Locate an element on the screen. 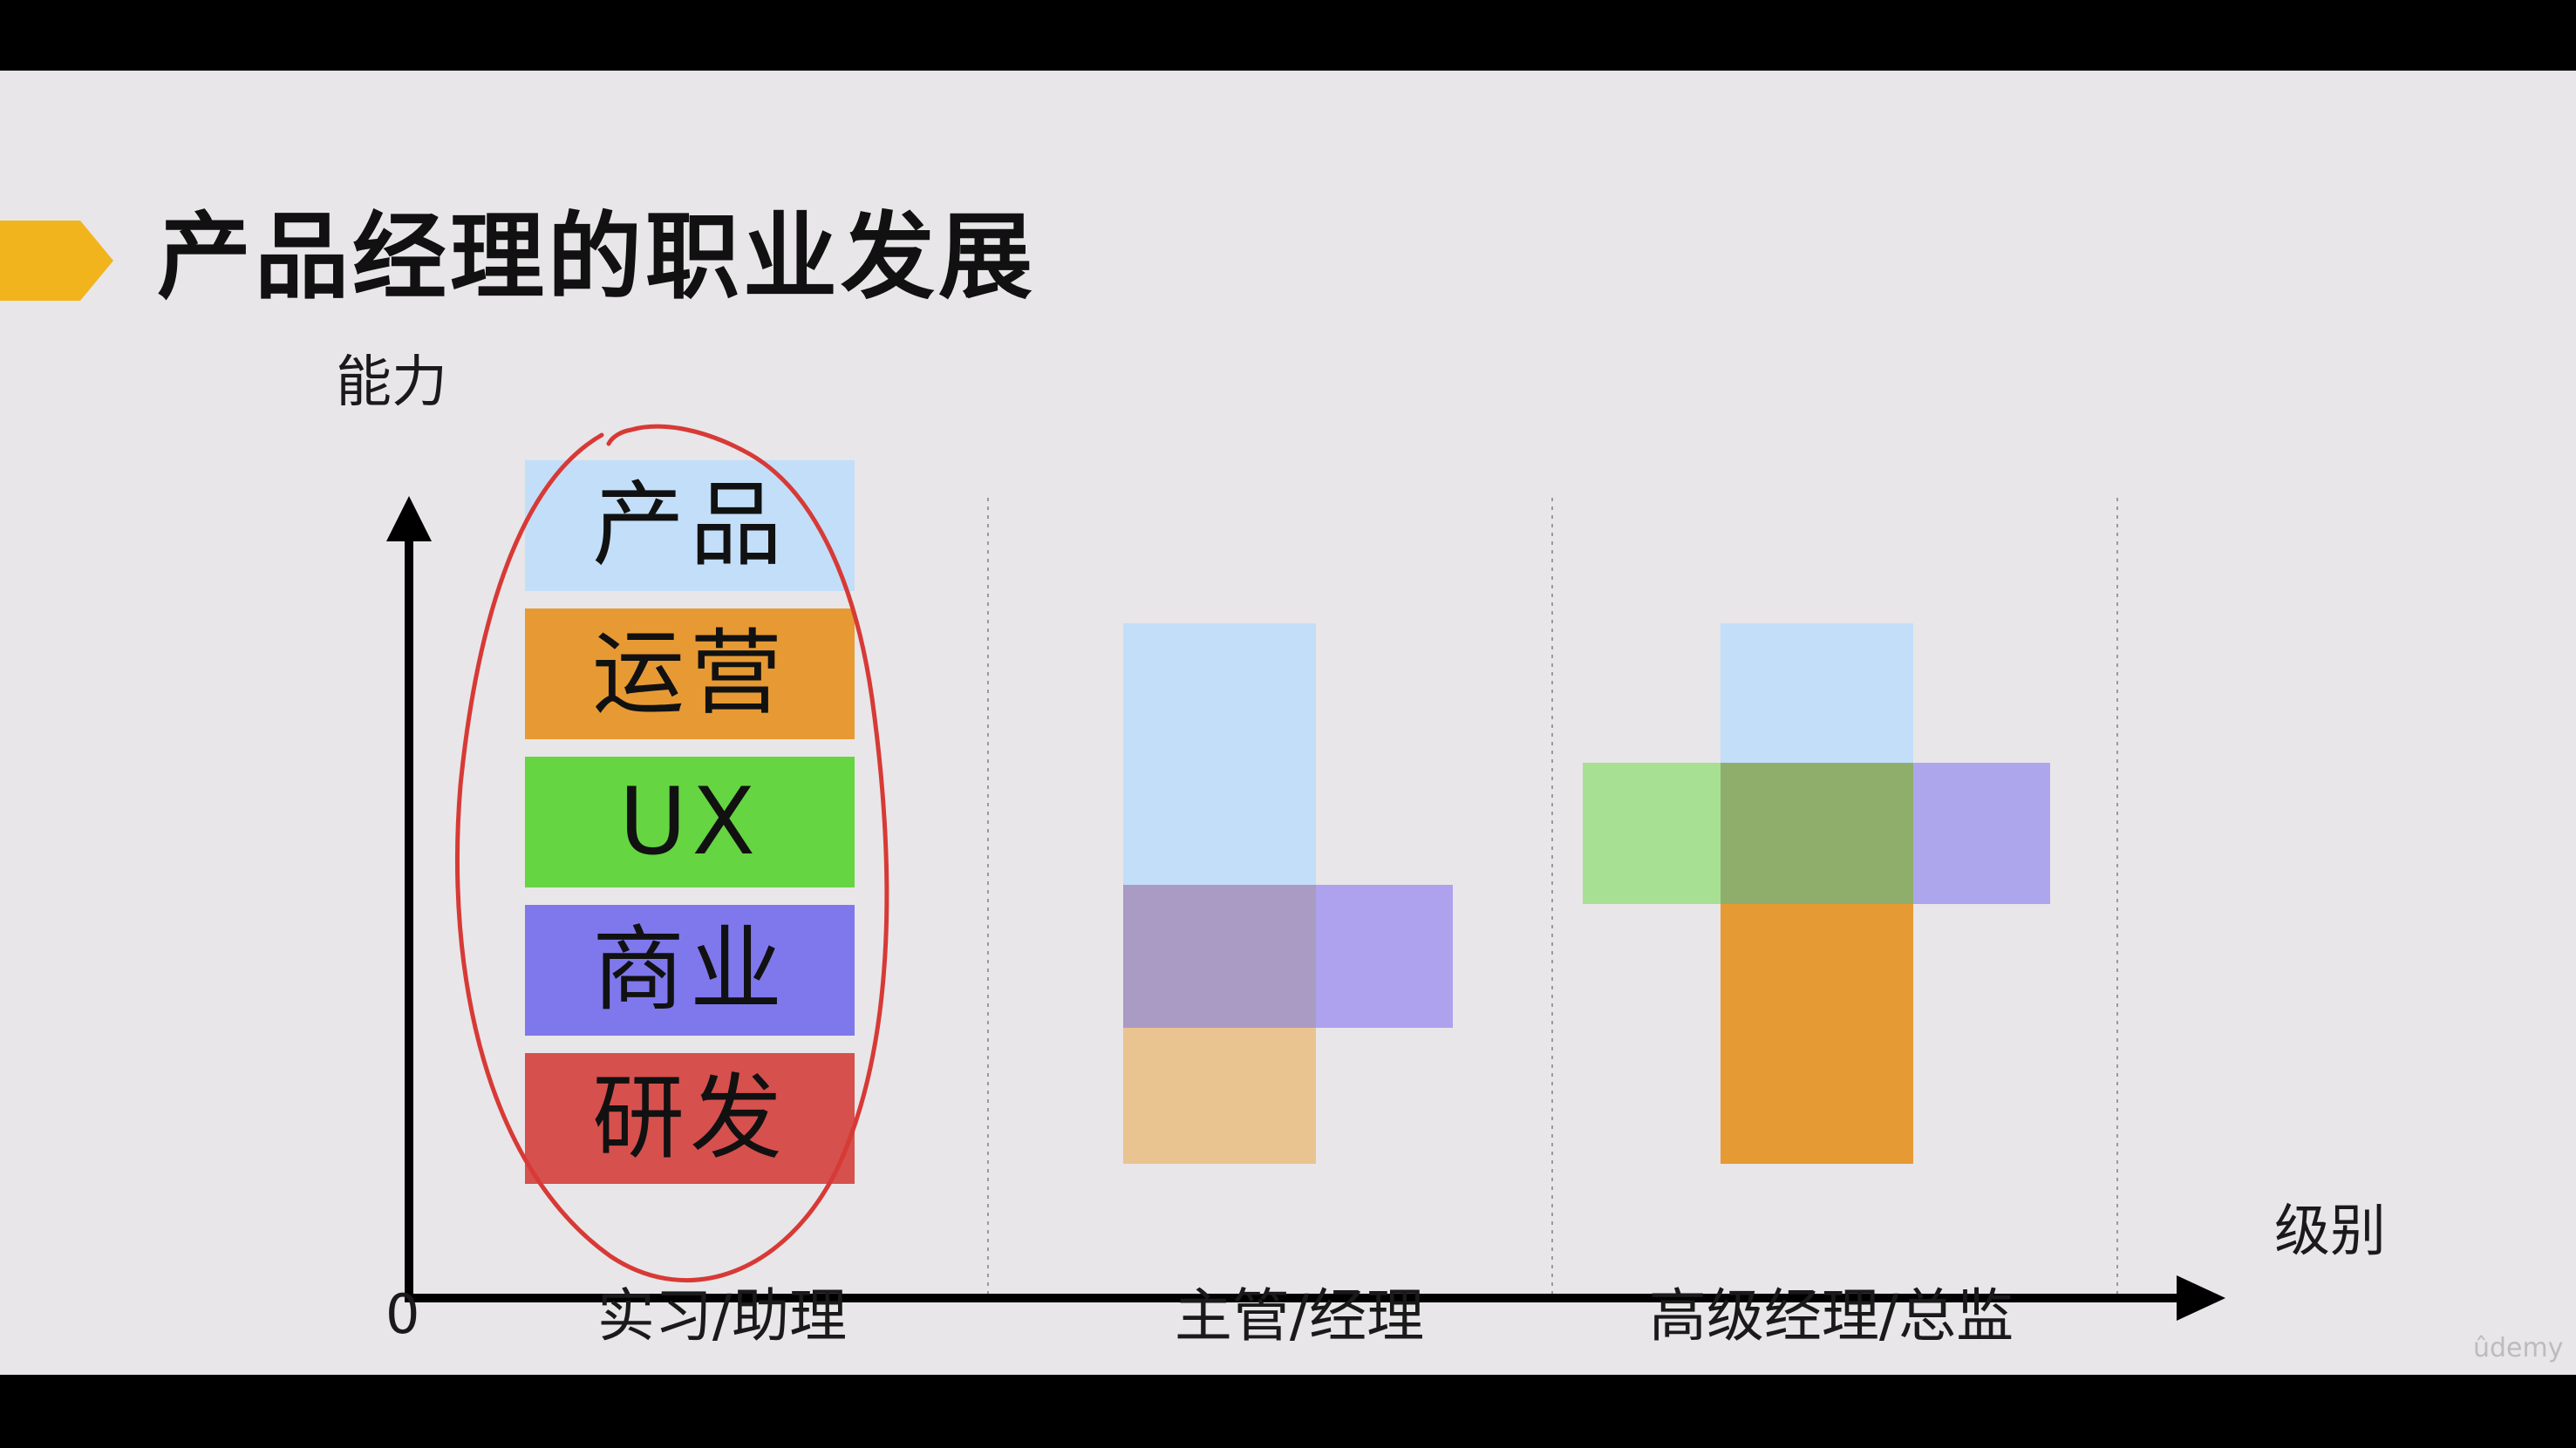 This screenshot has height=1448, width=2576. y-axis-arrow-icon is located at coordinates (409, 518).